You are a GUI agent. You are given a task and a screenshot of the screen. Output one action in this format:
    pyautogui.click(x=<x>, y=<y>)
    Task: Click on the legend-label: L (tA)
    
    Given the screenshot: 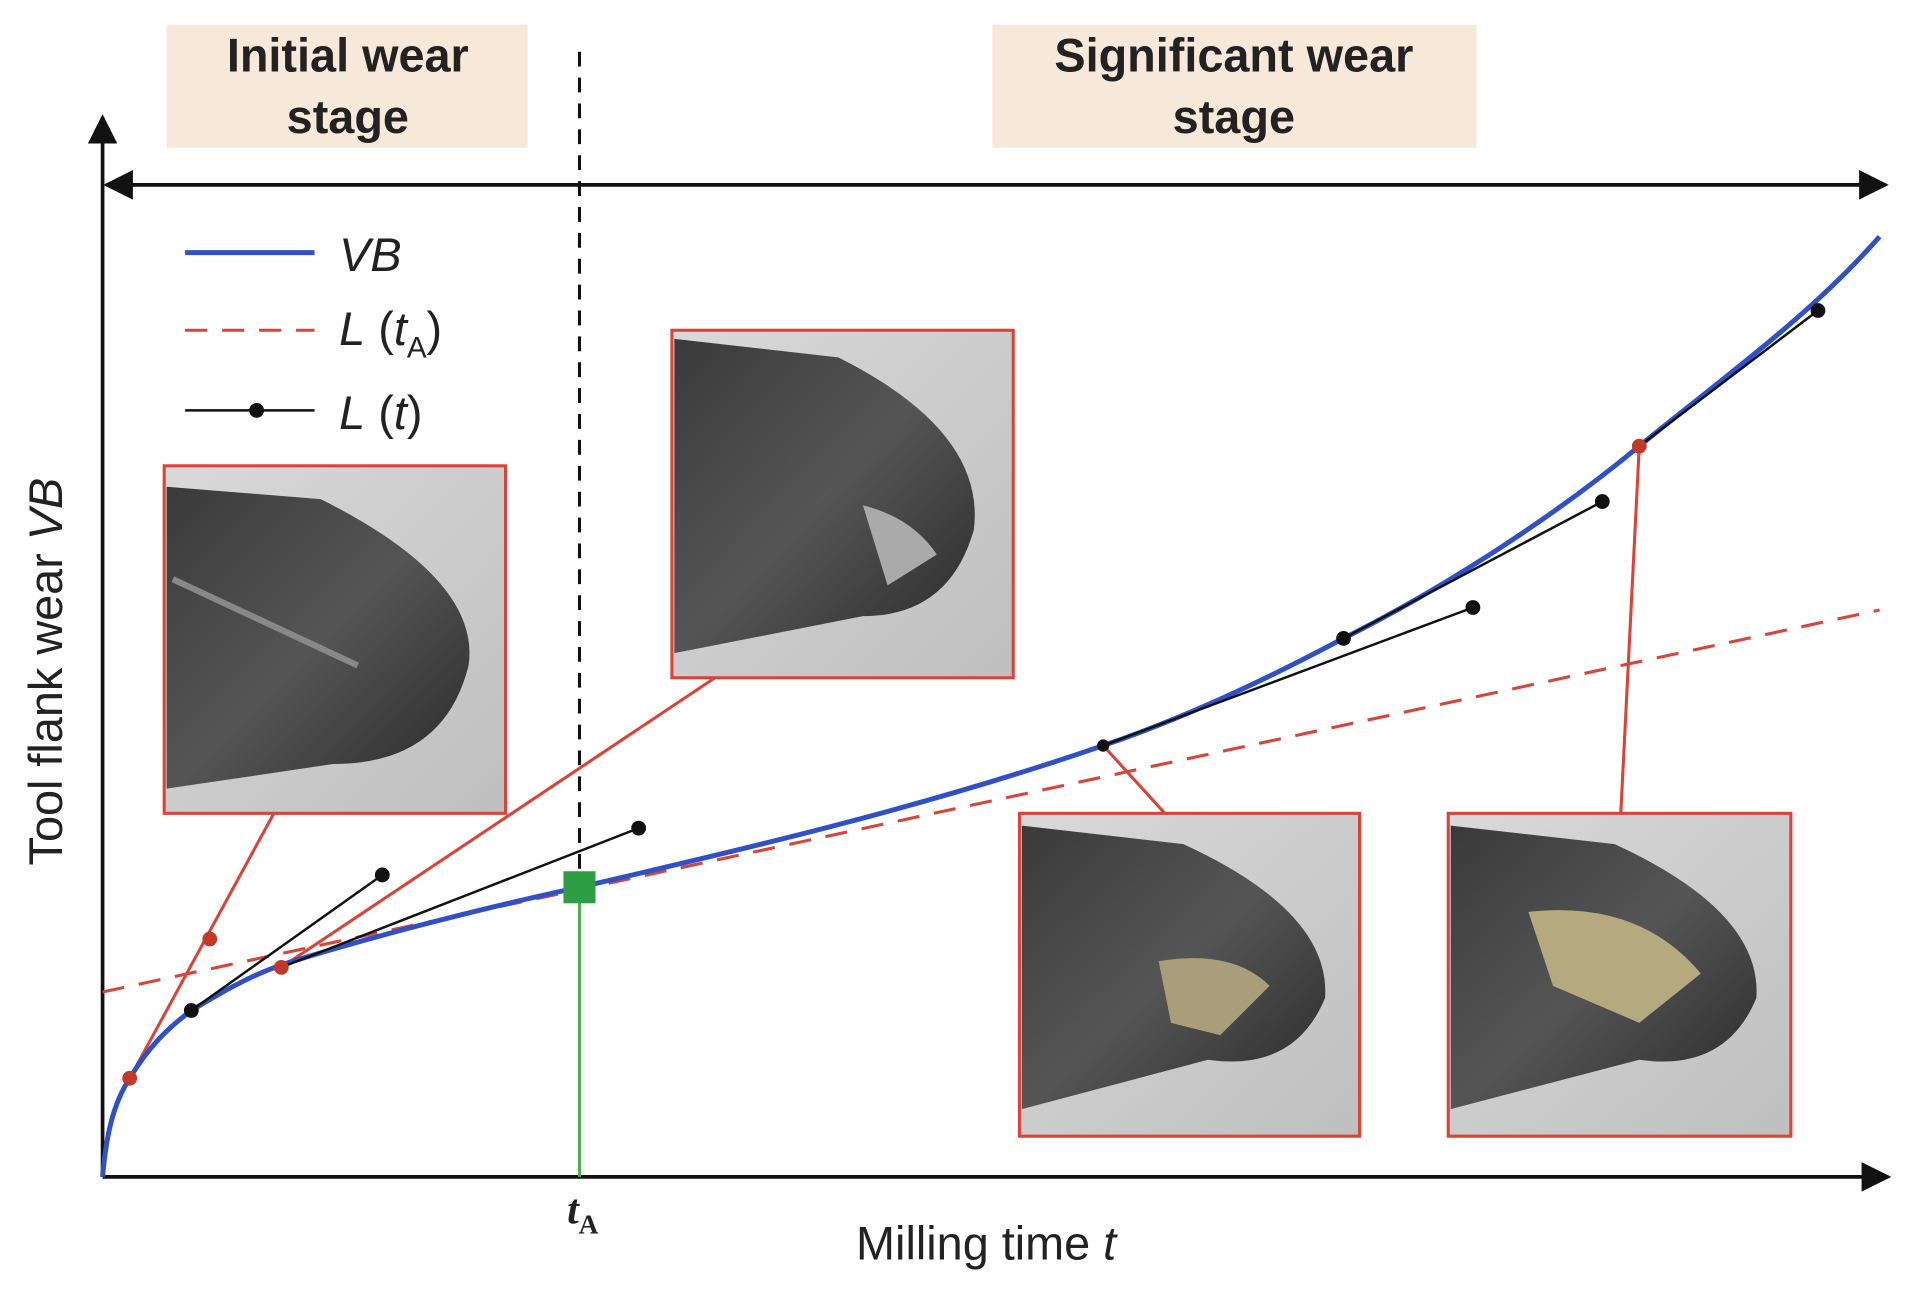 What is the action you would take?
    pyautogui.click(x=390, y=333)
    